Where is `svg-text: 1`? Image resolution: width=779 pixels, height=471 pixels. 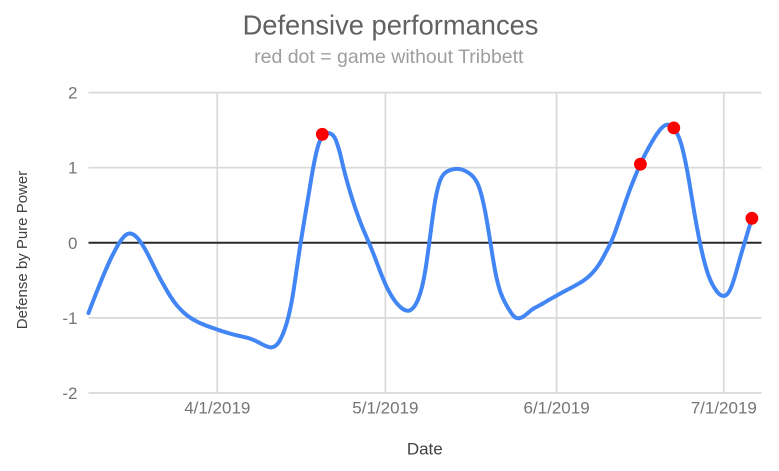
svg-text: 1 is located at coordinates (72, 168).